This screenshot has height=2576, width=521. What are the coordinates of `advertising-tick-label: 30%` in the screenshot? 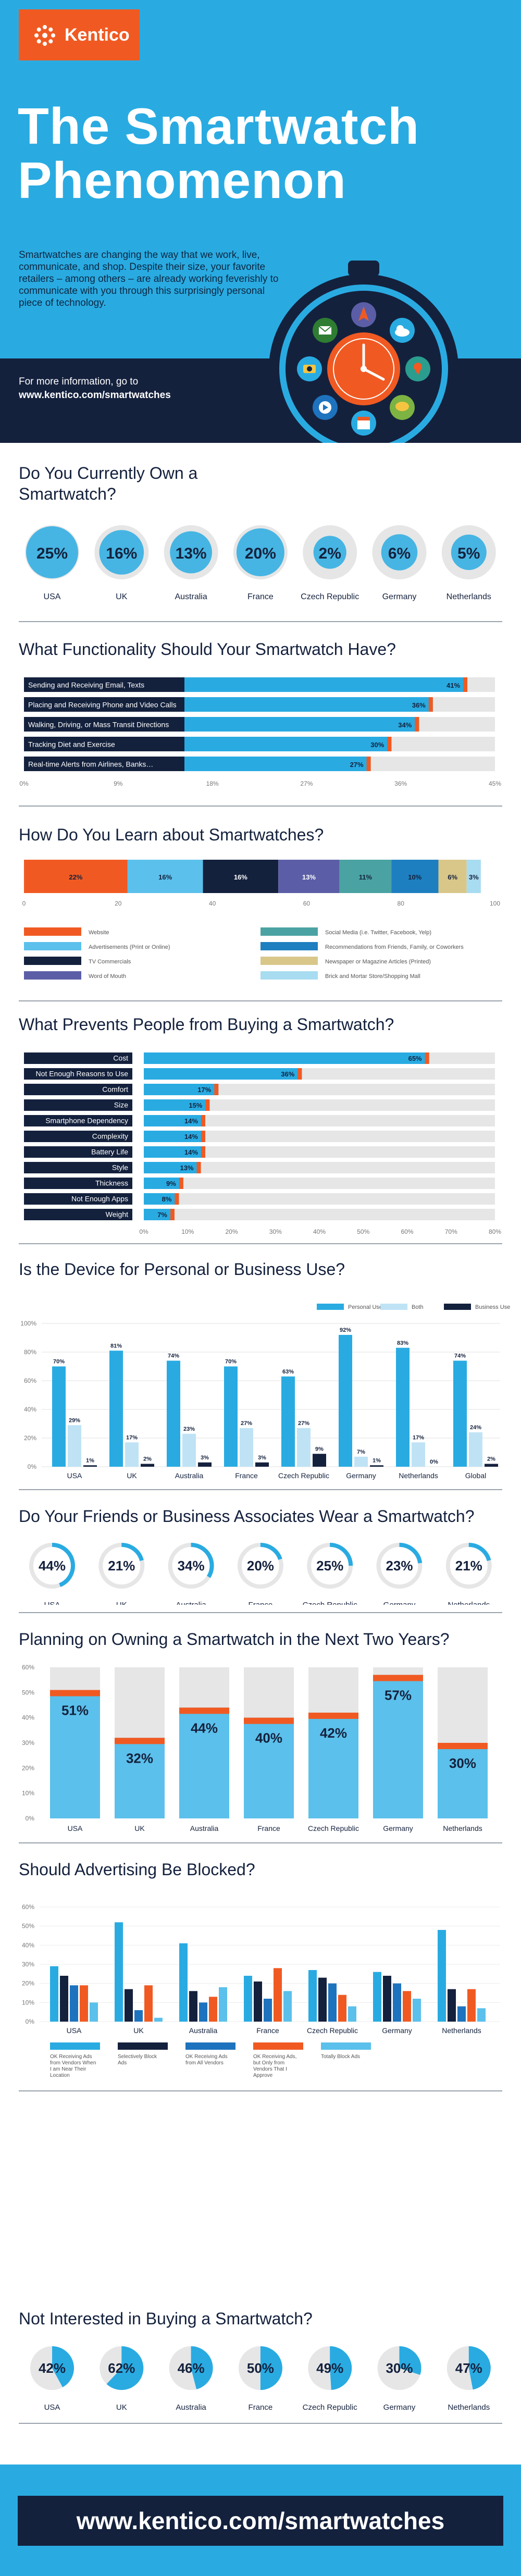 It's located at (28, 1964).